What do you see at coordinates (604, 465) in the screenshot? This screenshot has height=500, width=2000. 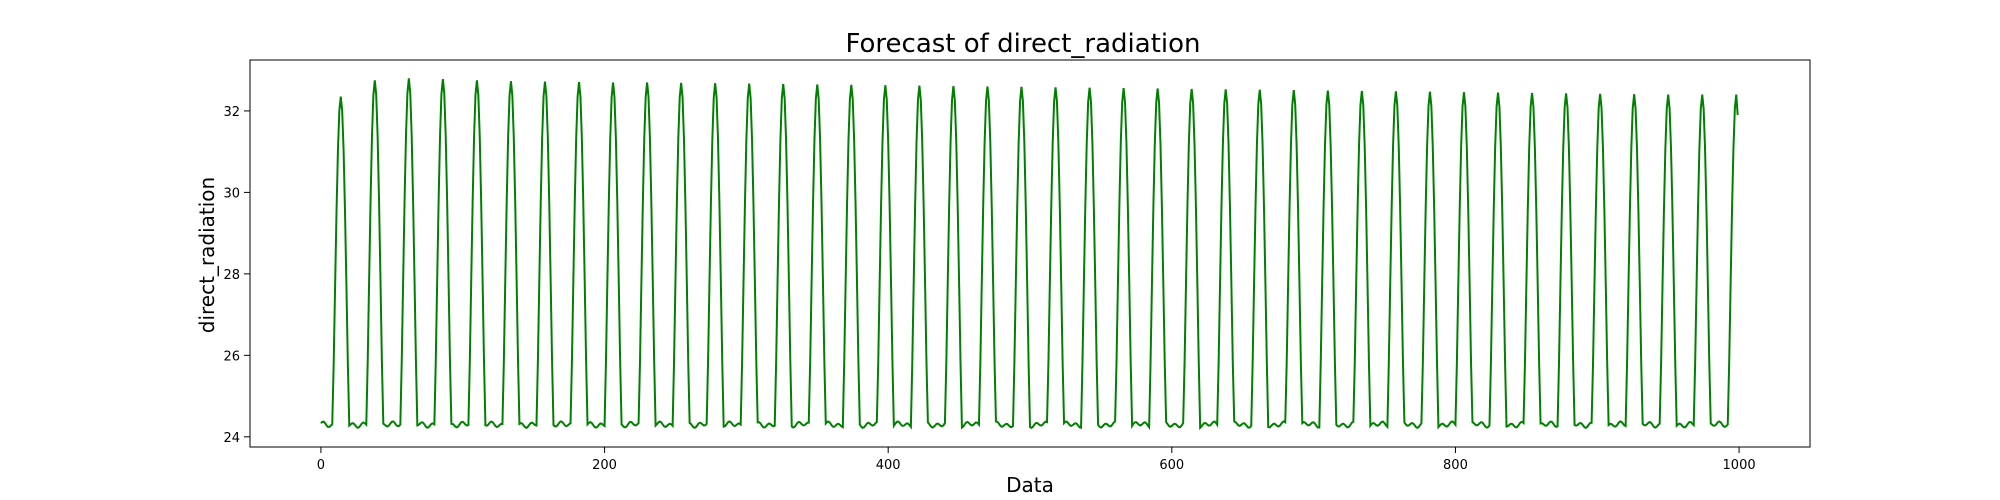 I see `x-tick-label: 200` at bounding box center [604, 465].